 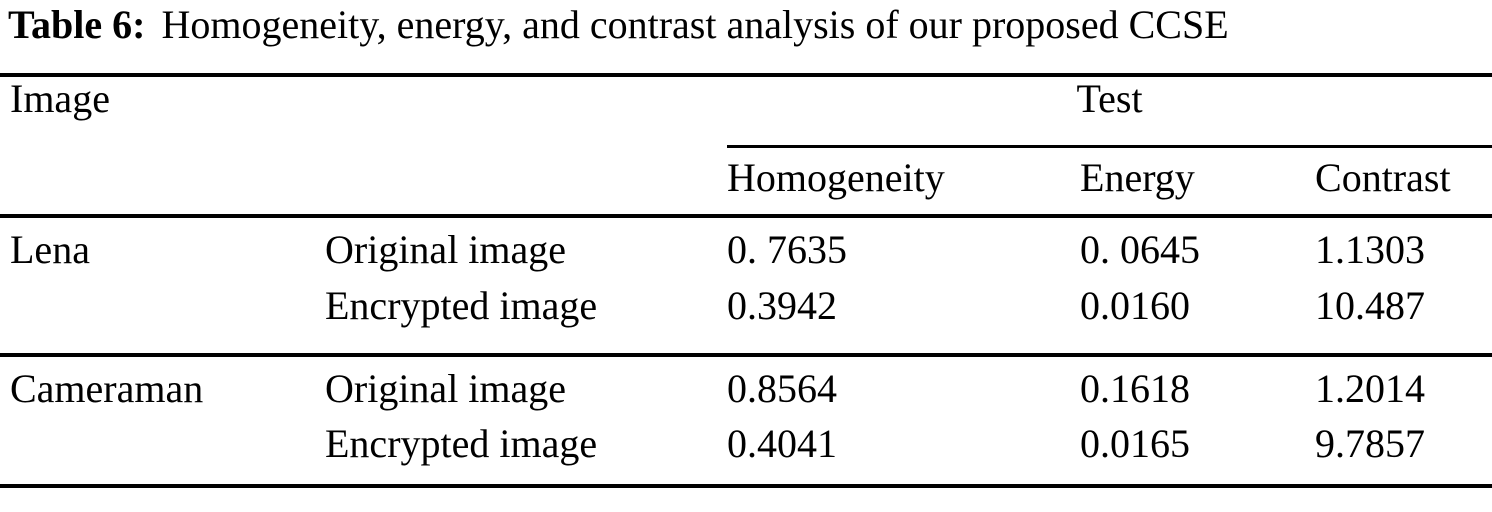 I want to click on homogeneity-value: 0. 7635, so click(x=787, y=249).